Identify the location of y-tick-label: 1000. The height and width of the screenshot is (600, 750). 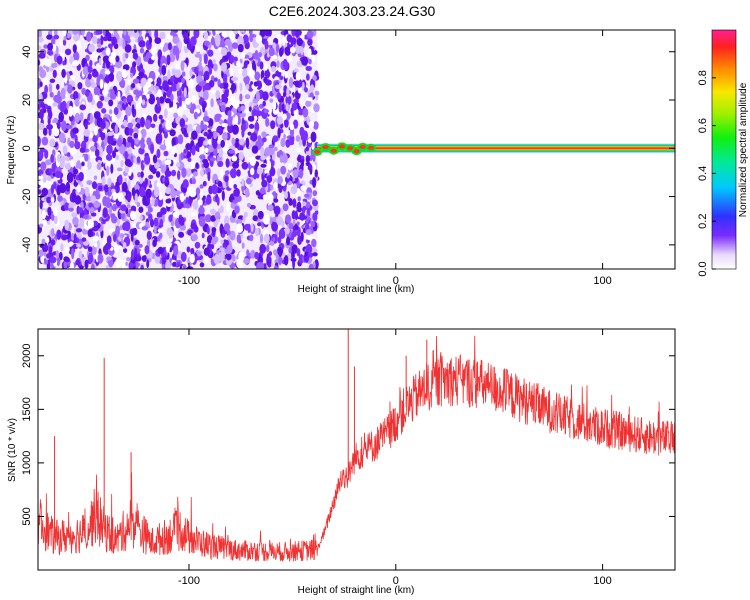
(27, 463).